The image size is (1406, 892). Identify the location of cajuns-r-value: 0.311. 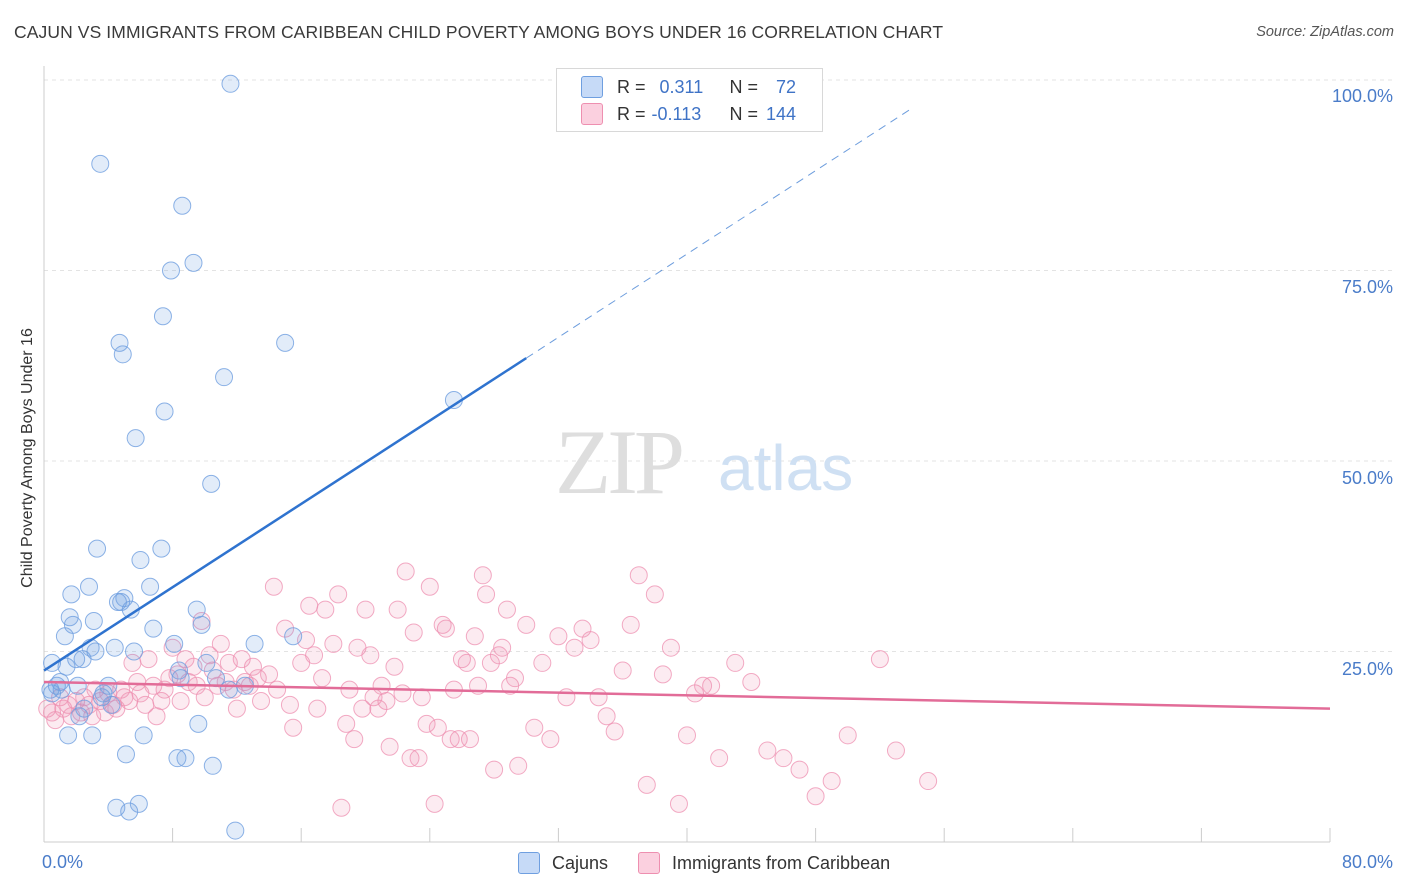
(681, 86).